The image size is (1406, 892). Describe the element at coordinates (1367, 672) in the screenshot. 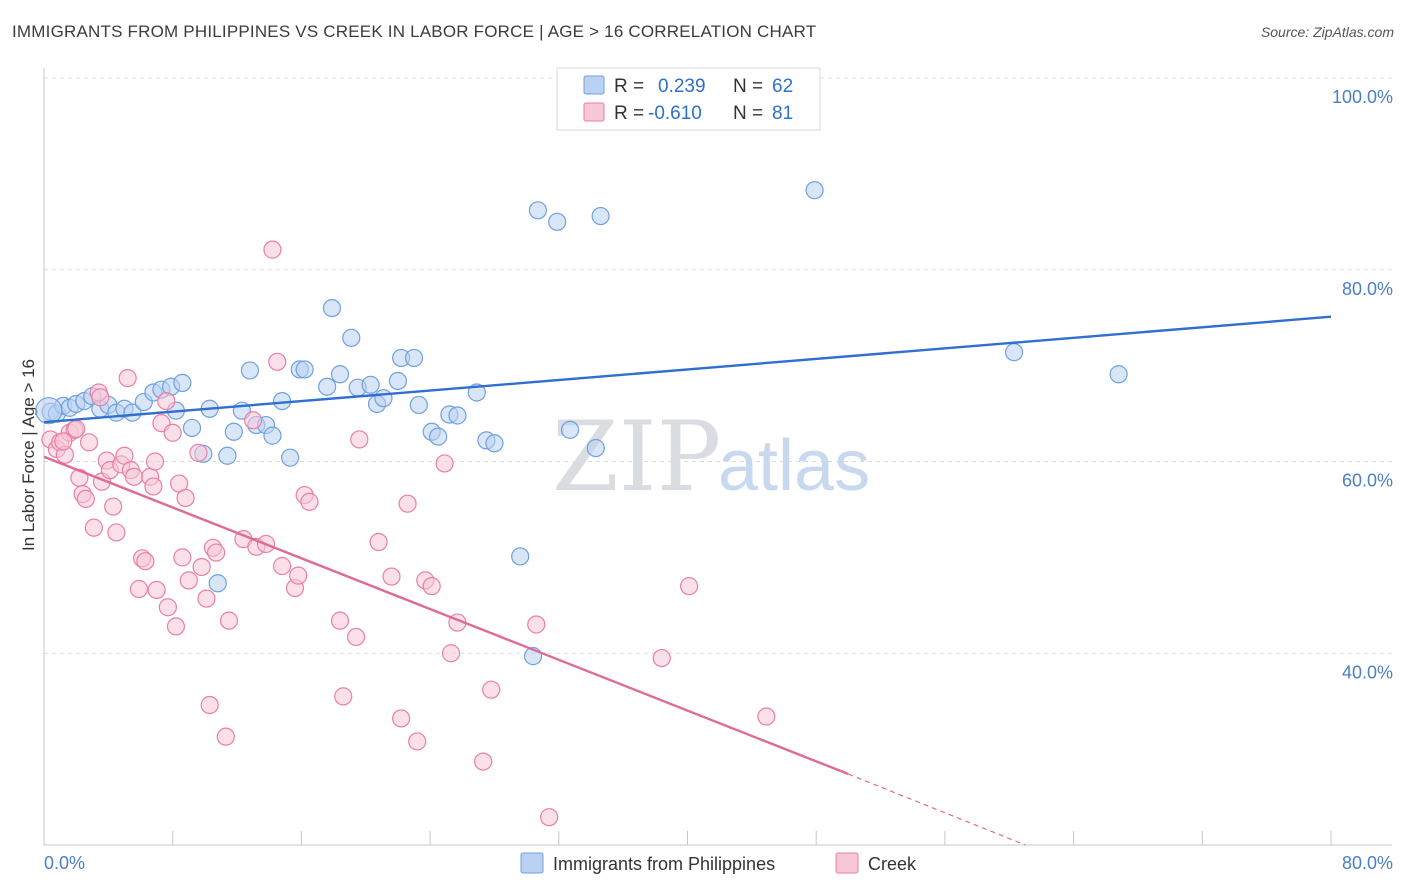

I see `y-tick-label-0: 40.0%` at that location.